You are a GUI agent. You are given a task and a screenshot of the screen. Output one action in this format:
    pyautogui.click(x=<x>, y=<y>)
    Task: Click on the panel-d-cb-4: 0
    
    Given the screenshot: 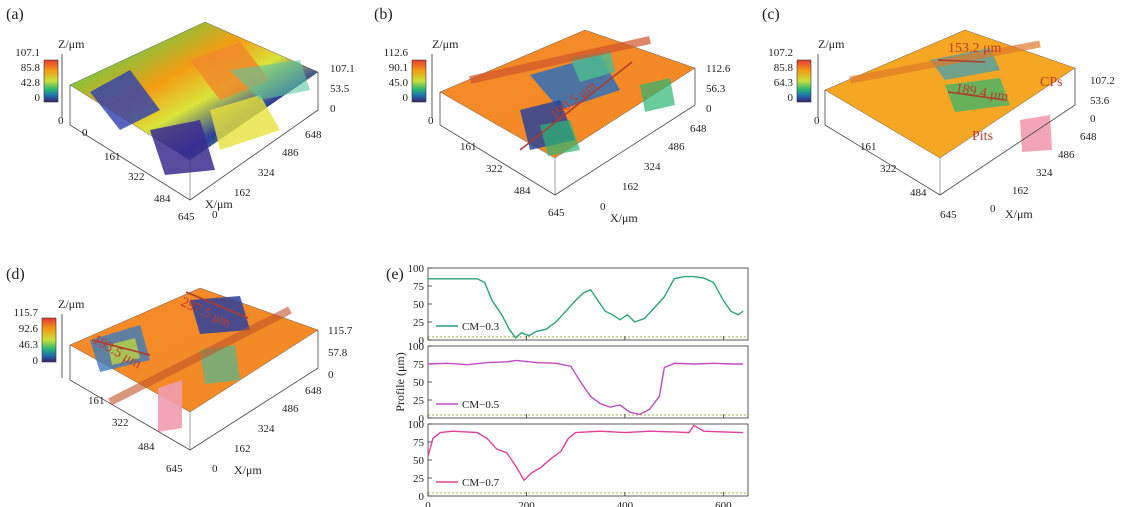 What is the action you would take?
    pyautogui.click(x=36, y=361)
    